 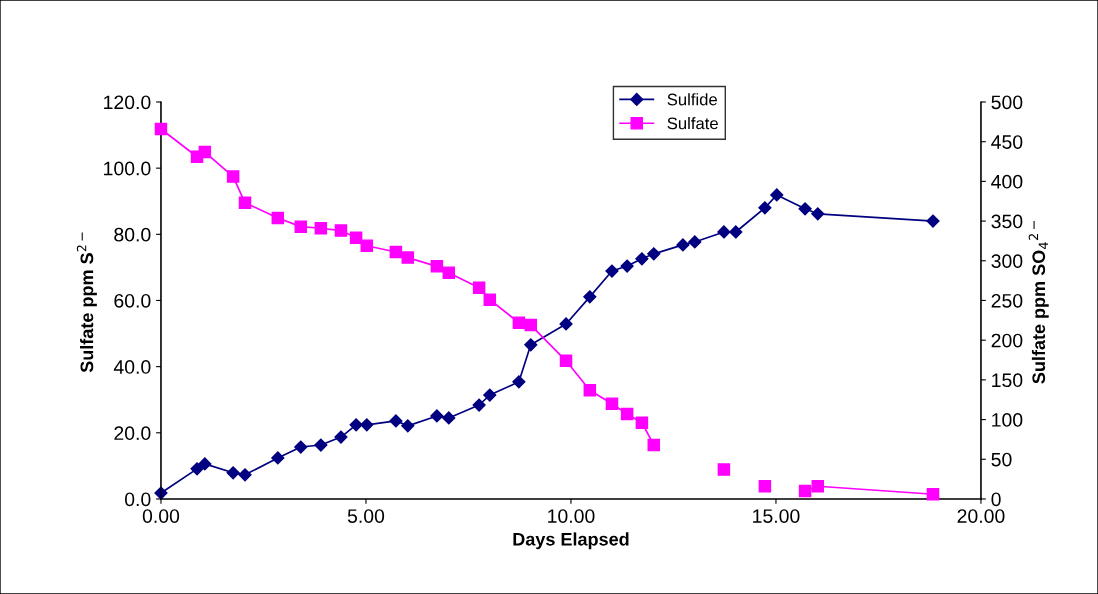 I want to click on y-tick-label: 120.0, so click(x=127, y=102).